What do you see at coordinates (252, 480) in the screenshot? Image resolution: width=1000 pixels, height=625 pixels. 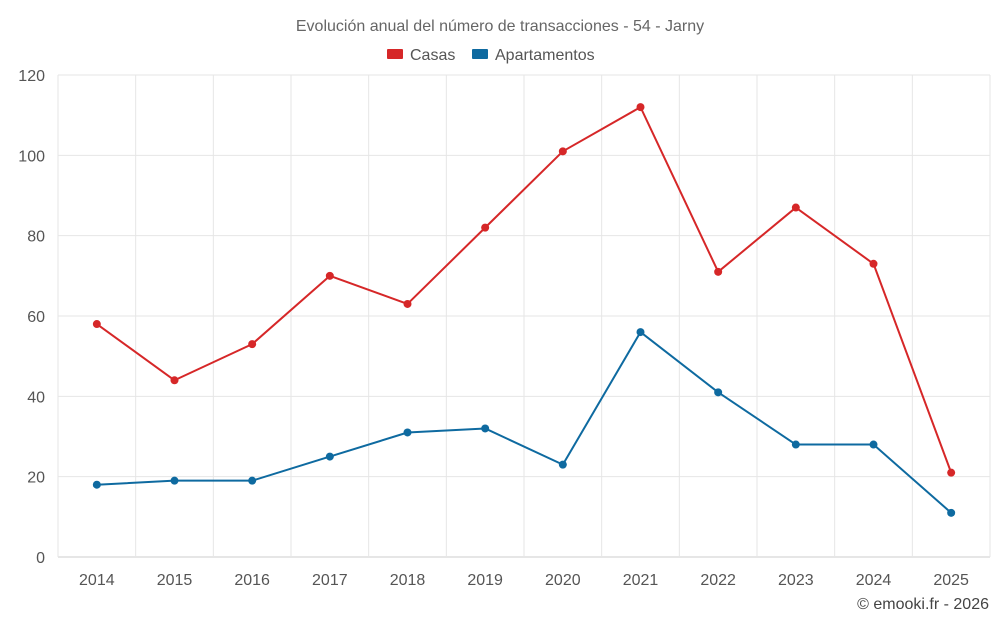 I see `data-point-apartamentos-2016` at bounding box center [252, 480].